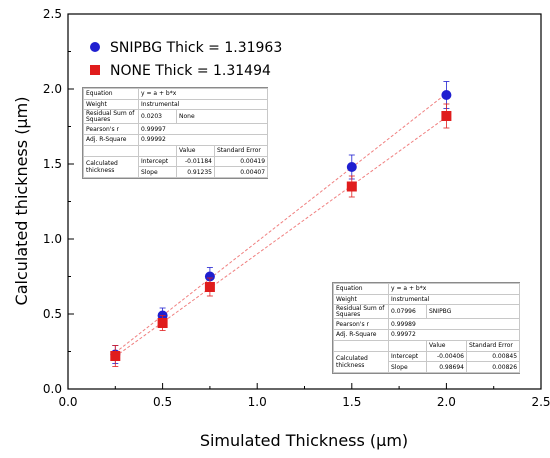  I want to click on y-tick-label: 1.5, so click(52, 164).